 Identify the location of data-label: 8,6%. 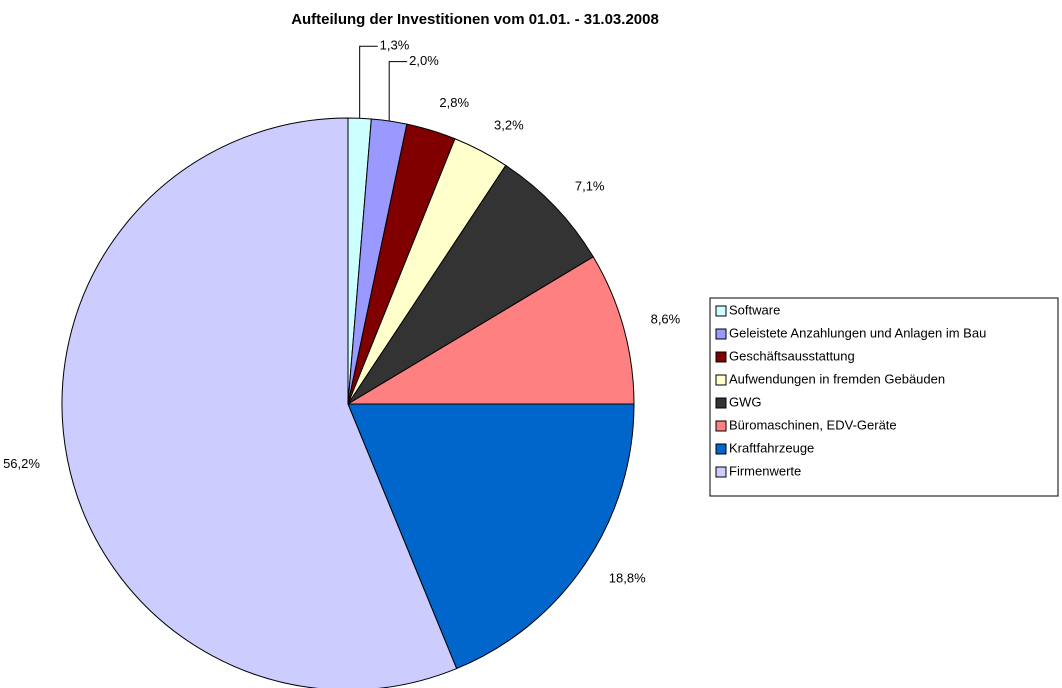
(666, 319).